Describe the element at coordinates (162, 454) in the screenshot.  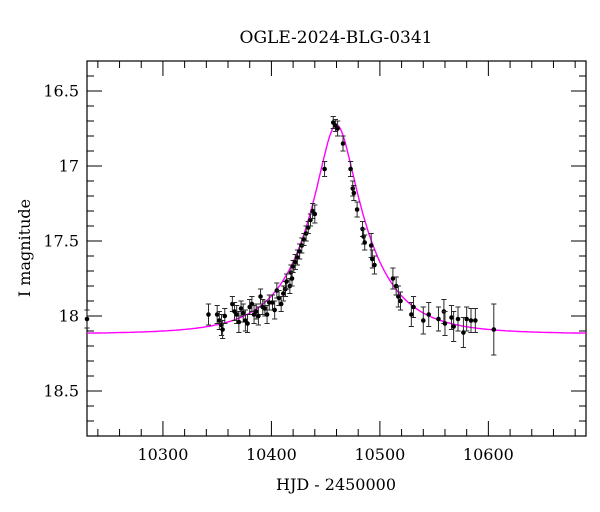
I see `x-tick-label: 10300` at that location.